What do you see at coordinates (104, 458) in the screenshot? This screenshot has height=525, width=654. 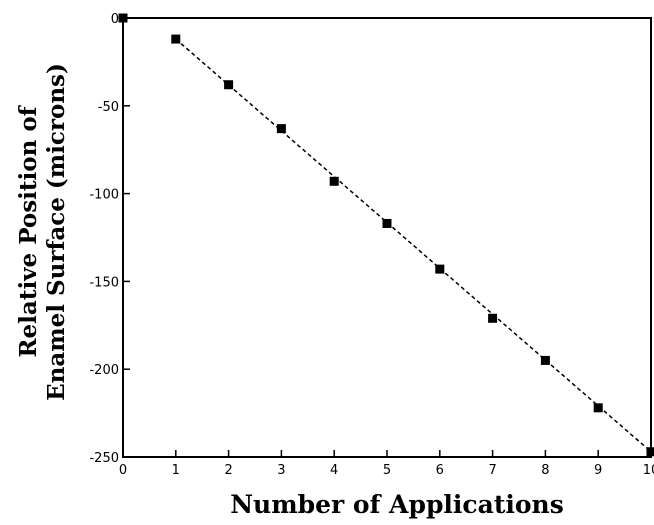 I see `y-tick-label: -250` at bounding box center [104, 458].